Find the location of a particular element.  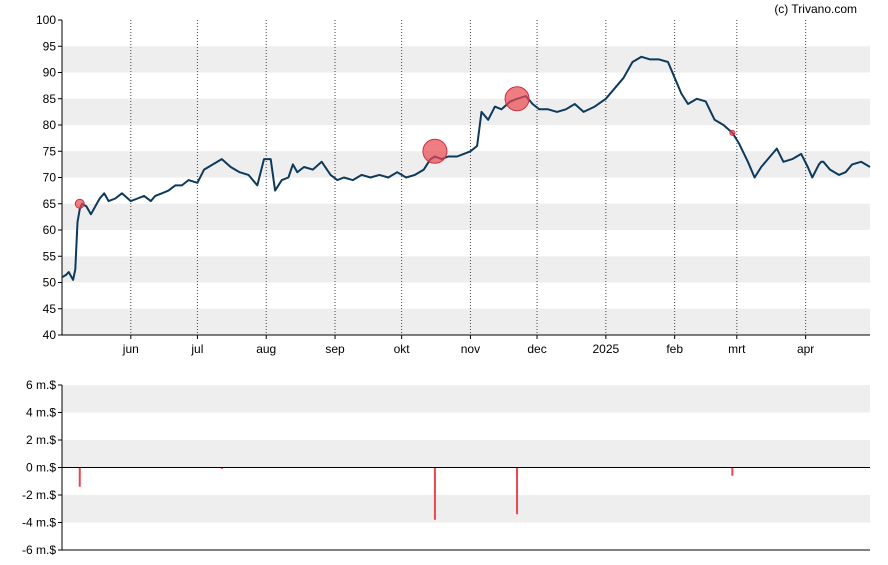

y-tick-label: 2 m.$ is located at coordinates (41, 440).